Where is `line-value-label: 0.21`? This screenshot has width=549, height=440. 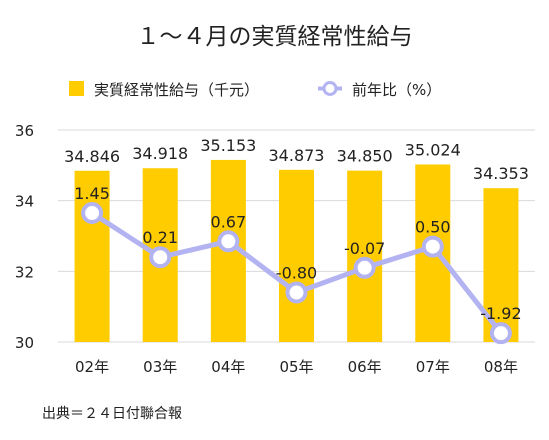
line-value-label: 0.21 is located at coordinates (160, 237).